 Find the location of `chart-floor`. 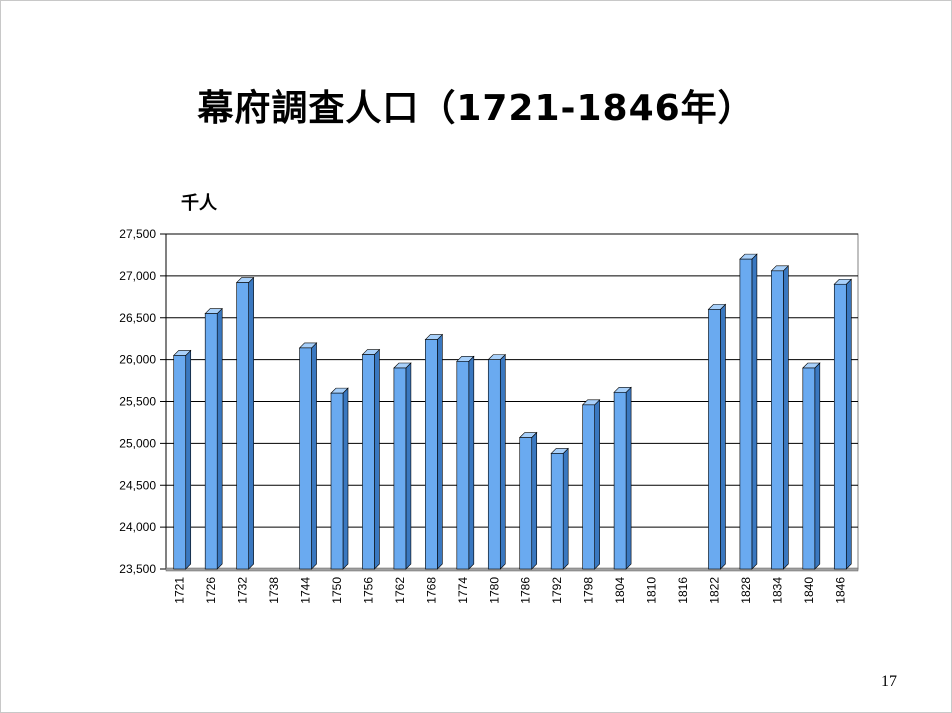

chart-floor is located at coordinates (512, 569).